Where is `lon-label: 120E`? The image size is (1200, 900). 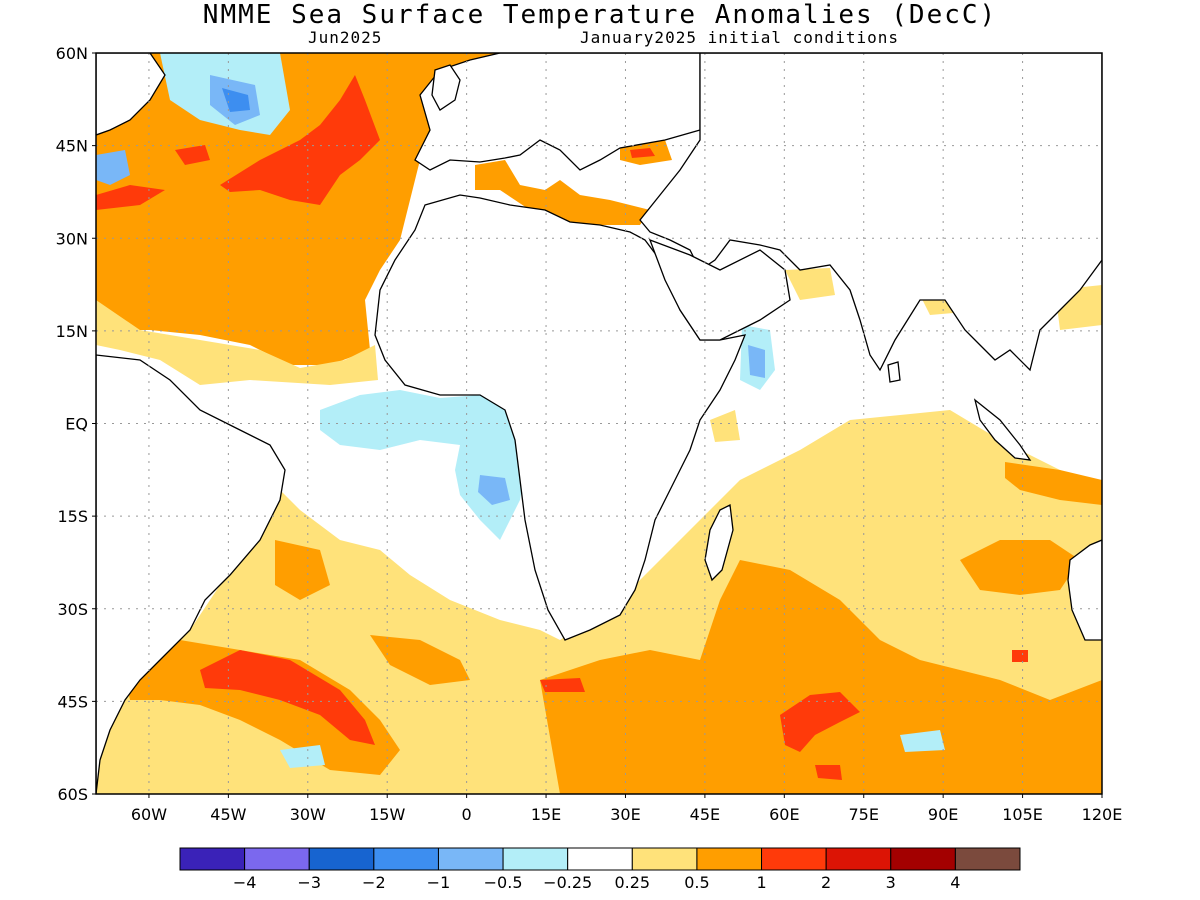
lon-label: 120E is located at coordinates (1102, 814).